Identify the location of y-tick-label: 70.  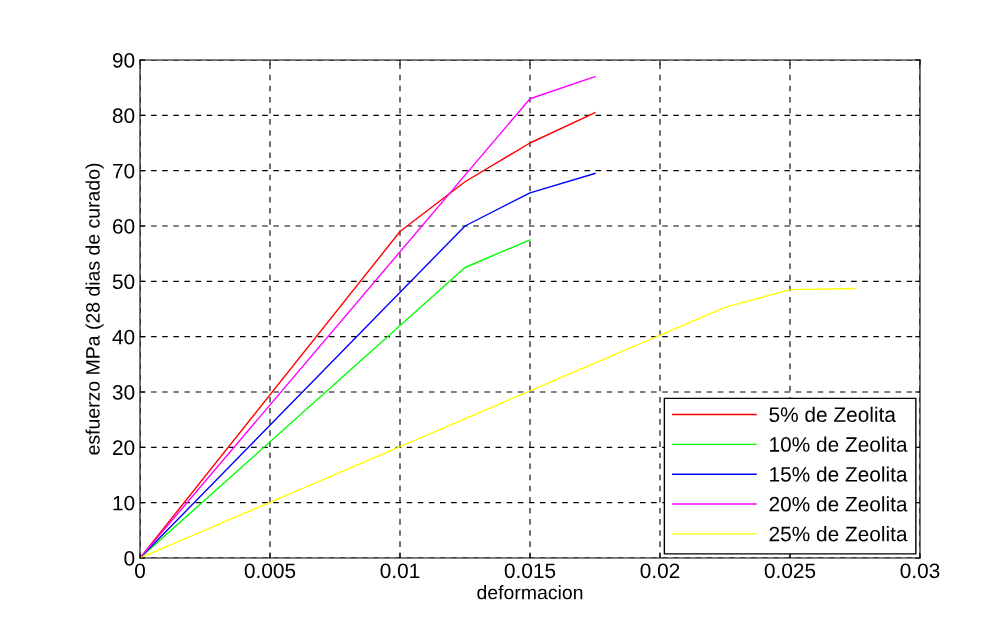
(124, 171).